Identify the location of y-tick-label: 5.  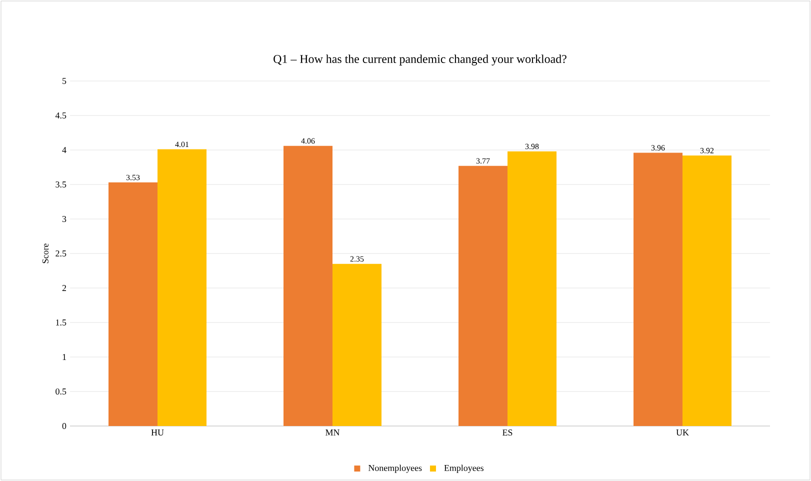
(64, 81).